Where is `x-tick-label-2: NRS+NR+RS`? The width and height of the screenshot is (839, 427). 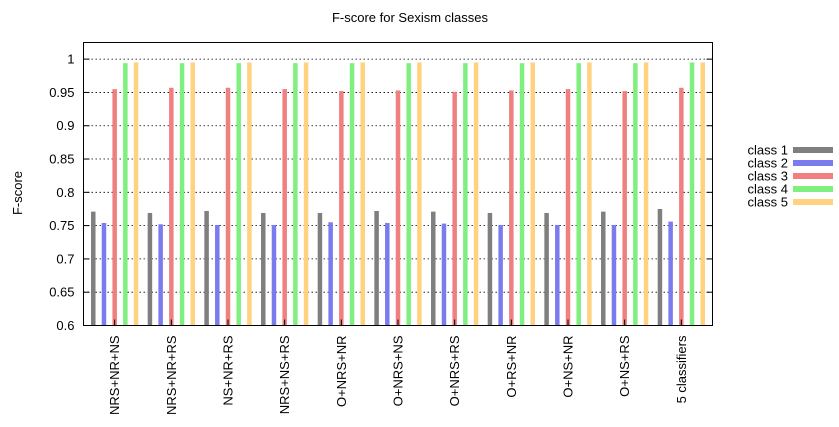 x-tick-label-2: NRS+NR+RS is located at coordinates (171, 375).